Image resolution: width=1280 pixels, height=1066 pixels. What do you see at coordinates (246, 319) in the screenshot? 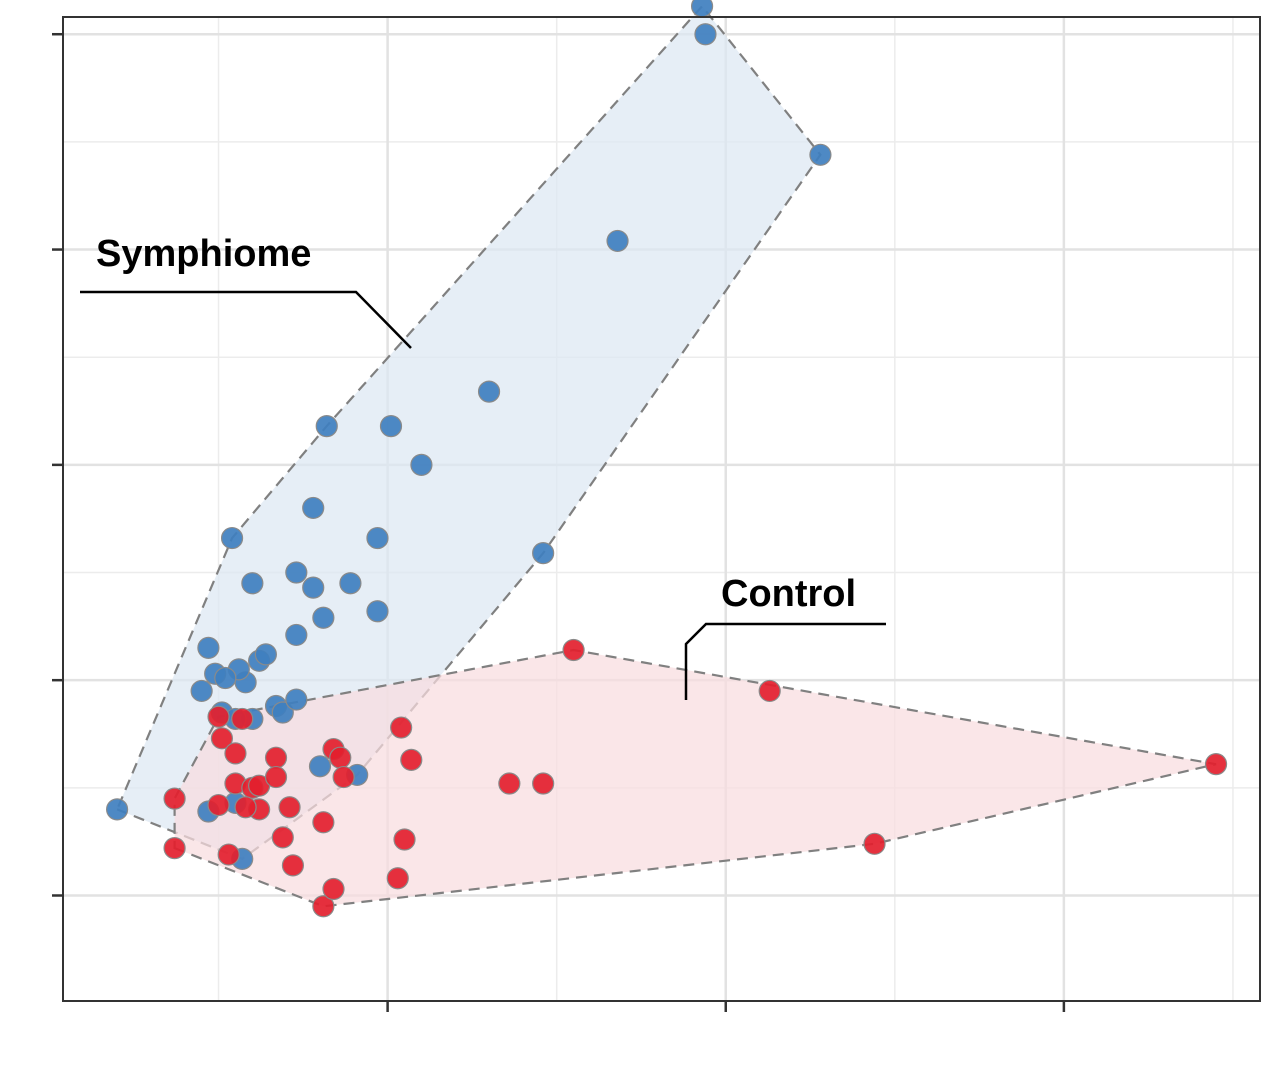
I see `symphiome-label-leader-line` at bounding box center [246, 319].